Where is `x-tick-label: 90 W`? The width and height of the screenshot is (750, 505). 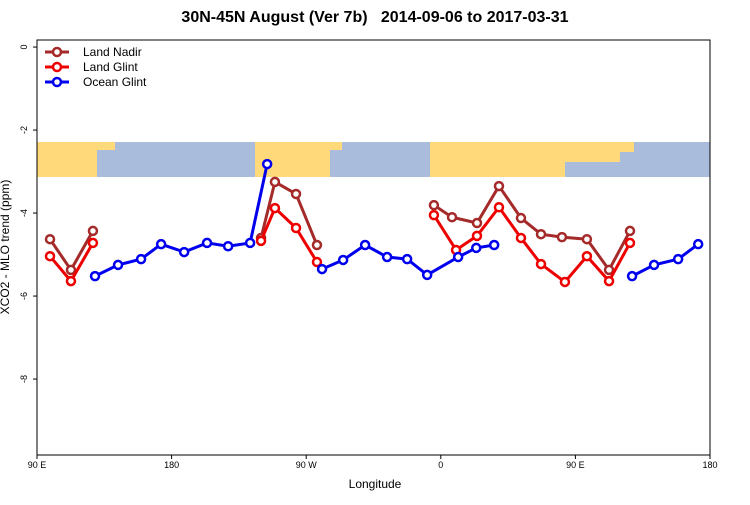
x-tick-label: 90 W is located at coordinates (307, 465).